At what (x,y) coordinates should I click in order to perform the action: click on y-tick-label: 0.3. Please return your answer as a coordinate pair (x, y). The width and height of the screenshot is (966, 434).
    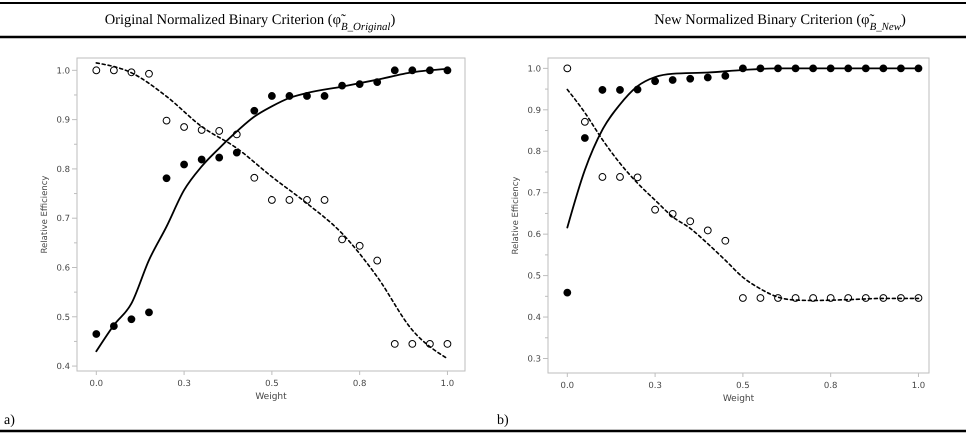
    Looking at the image, I should click on (534, 359).